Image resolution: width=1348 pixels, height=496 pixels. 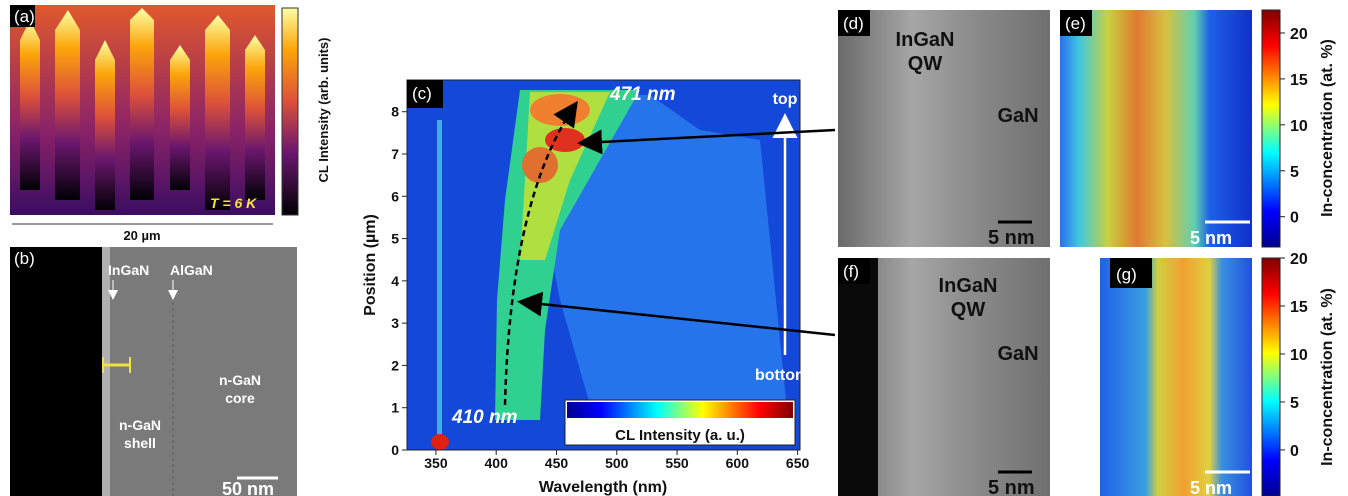 I want to click on y-tick-label: 7, so click(x=395, y=154).